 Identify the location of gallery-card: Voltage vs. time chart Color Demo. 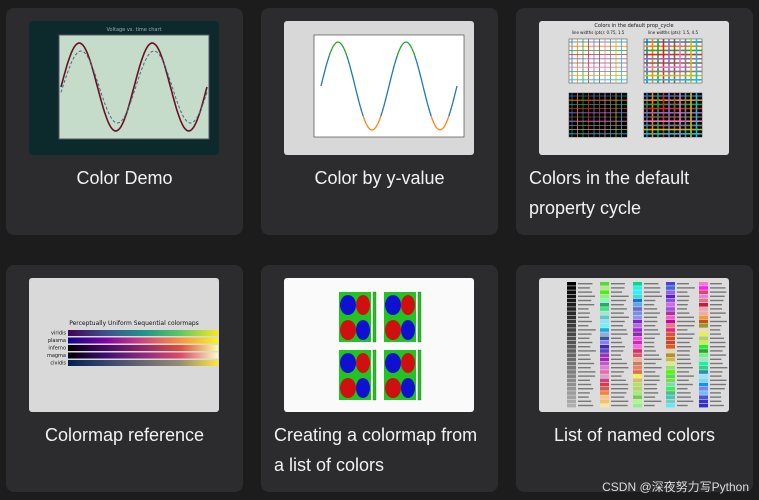
(124, 121).